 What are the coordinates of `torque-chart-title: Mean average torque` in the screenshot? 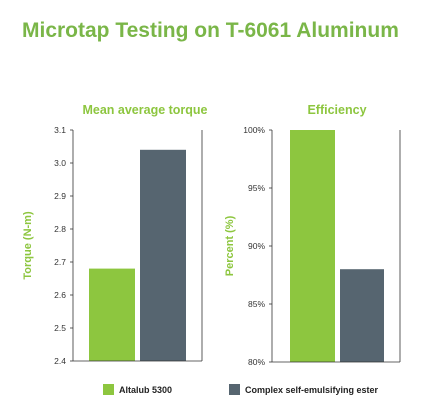 It's located at (145, 110).